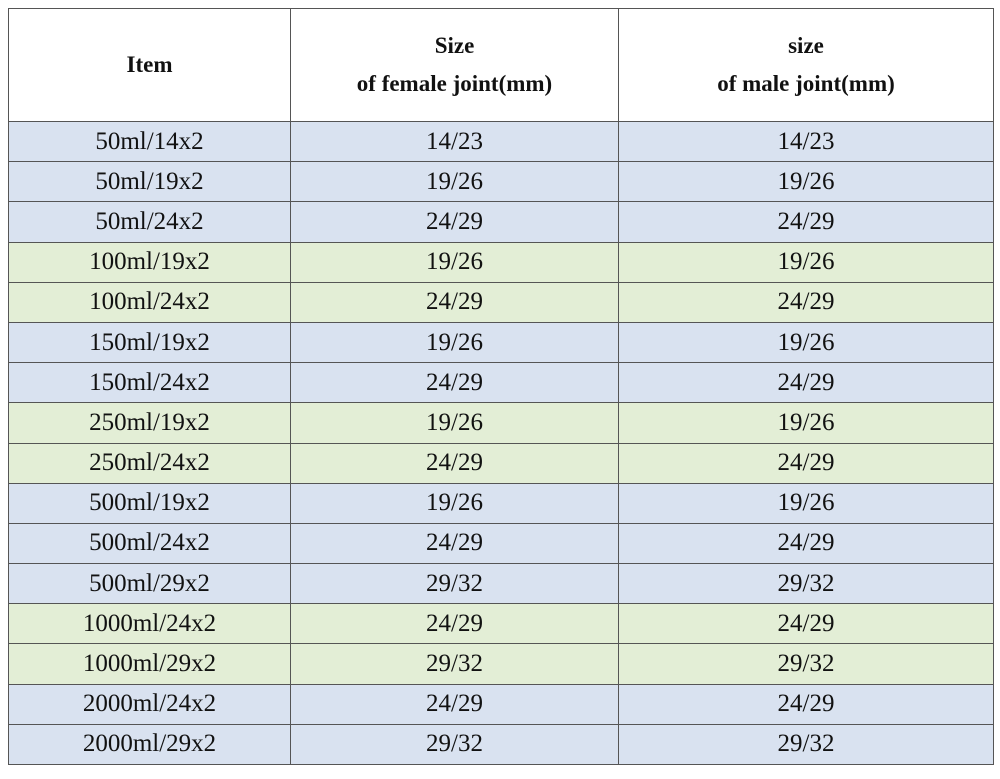  What do you see at coordinates (806, 45) in the screenshot?
I see `header-line: size` at bounding box center [806, 45].